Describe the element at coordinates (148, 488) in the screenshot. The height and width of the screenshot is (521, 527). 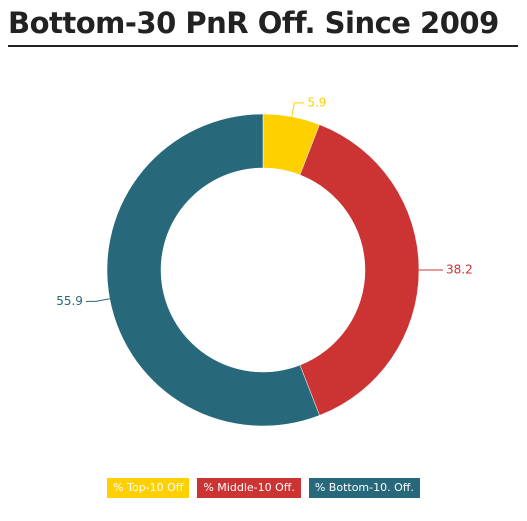
I see `legend-entry: % Top-10 Off` at that location.